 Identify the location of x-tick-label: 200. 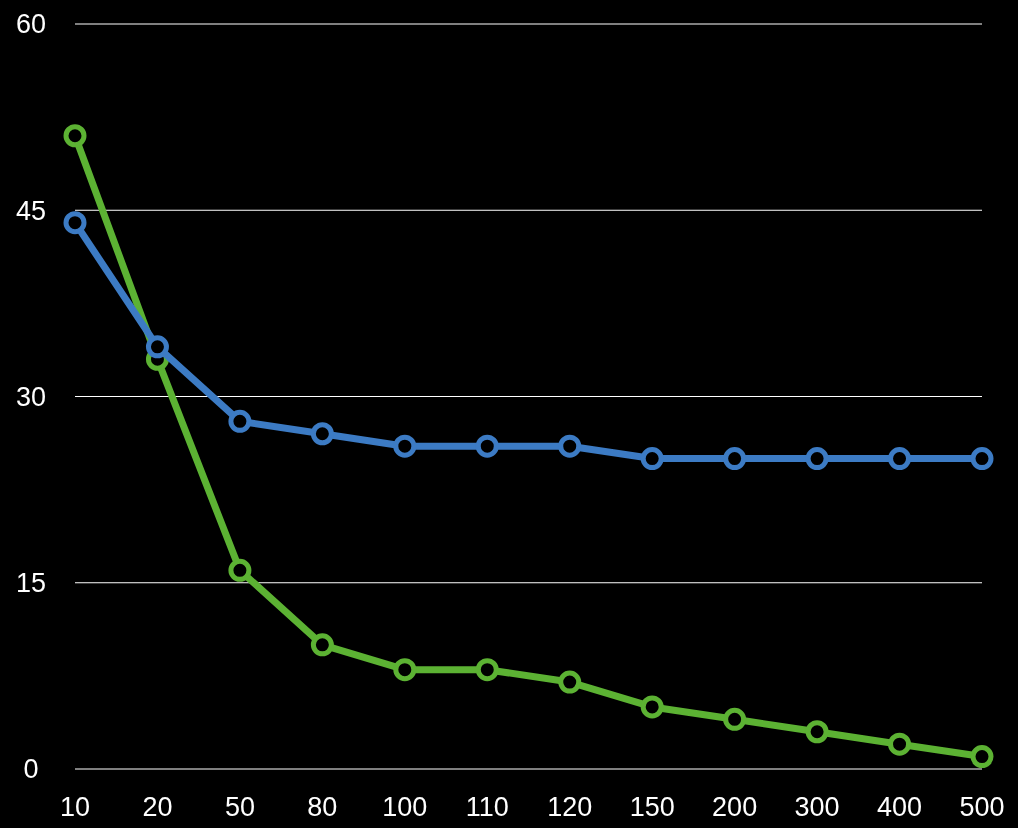
(735, 807).